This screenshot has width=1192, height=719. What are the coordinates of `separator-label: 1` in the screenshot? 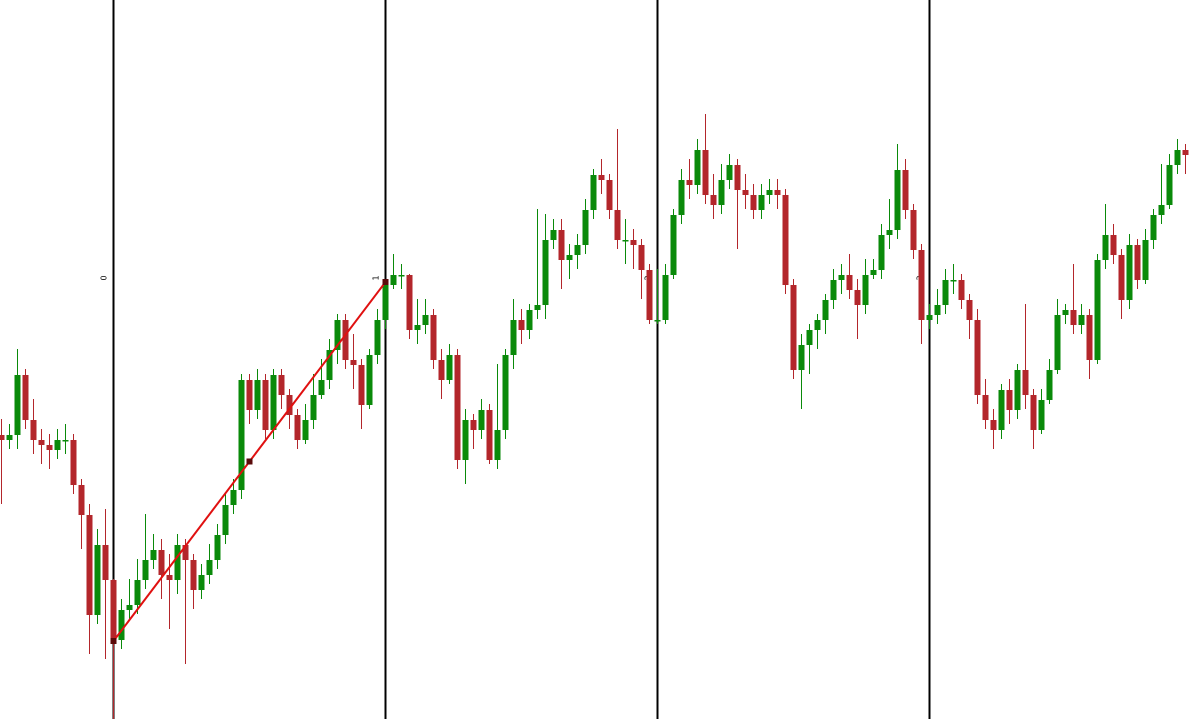 It's located at (376, 277).